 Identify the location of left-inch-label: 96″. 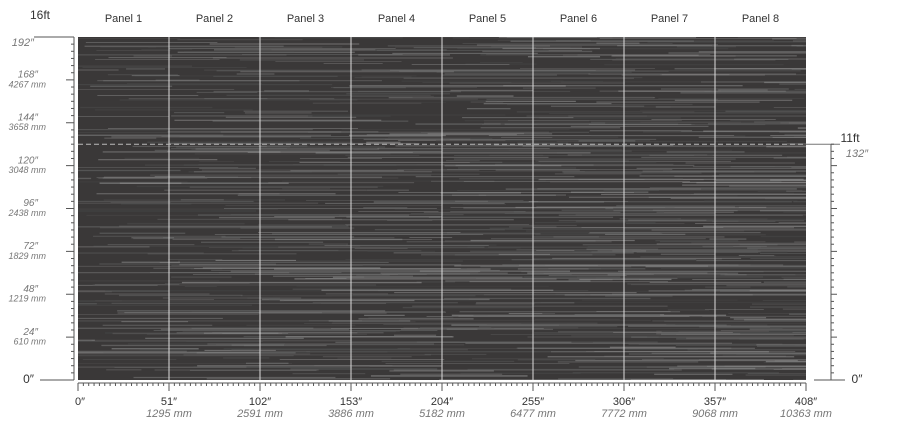
(30, 203).